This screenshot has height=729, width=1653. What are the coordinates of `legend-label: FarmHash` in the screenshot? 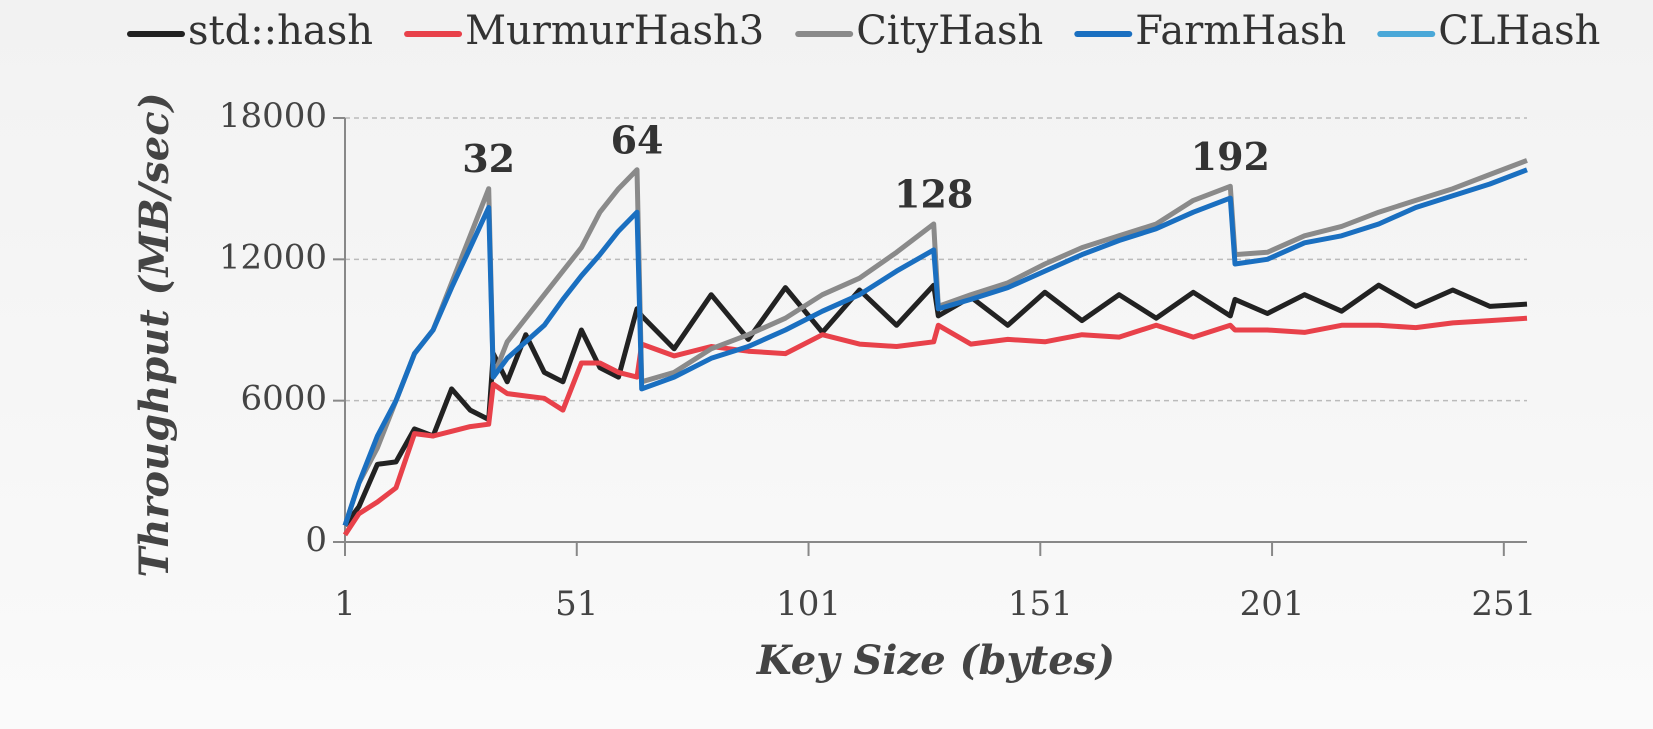 It's located at (1240, 31).